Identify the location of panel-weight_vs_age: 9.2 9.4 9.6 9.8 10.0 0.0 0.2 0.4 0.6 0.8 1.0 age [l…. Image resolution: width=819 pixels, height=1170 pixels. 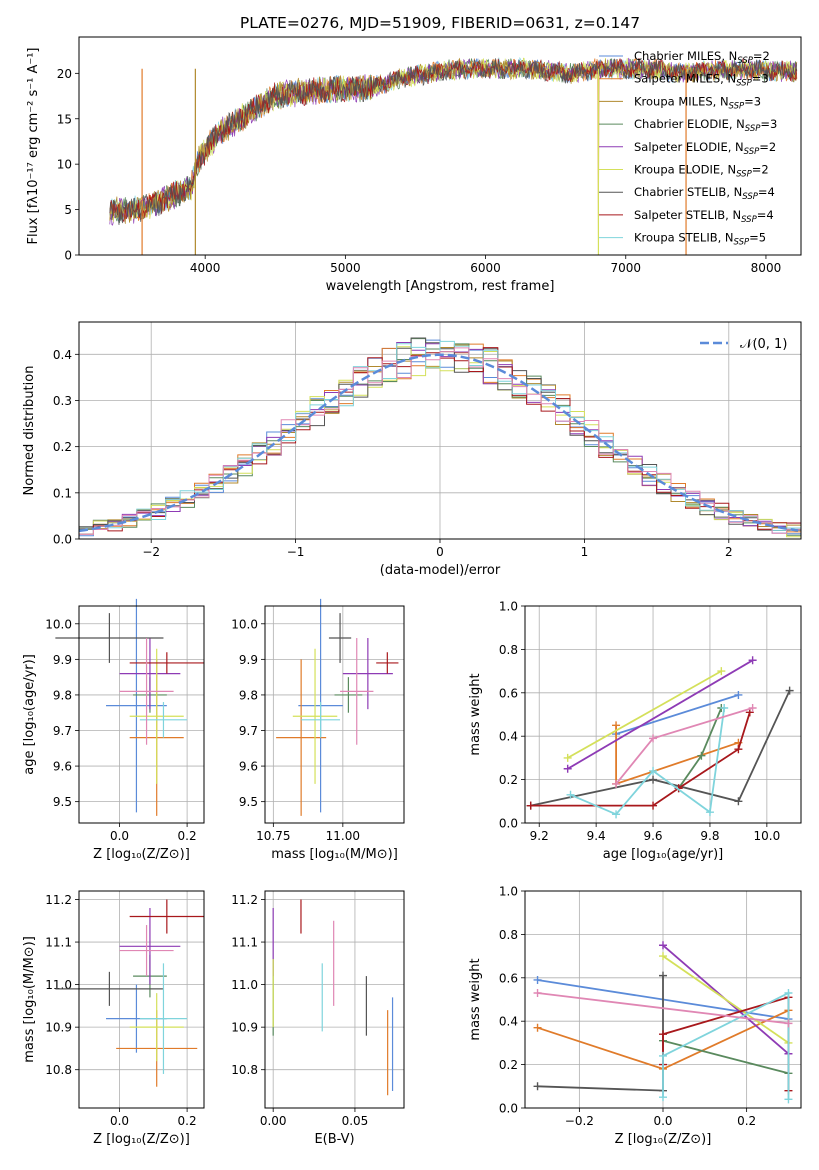
(635, 731).